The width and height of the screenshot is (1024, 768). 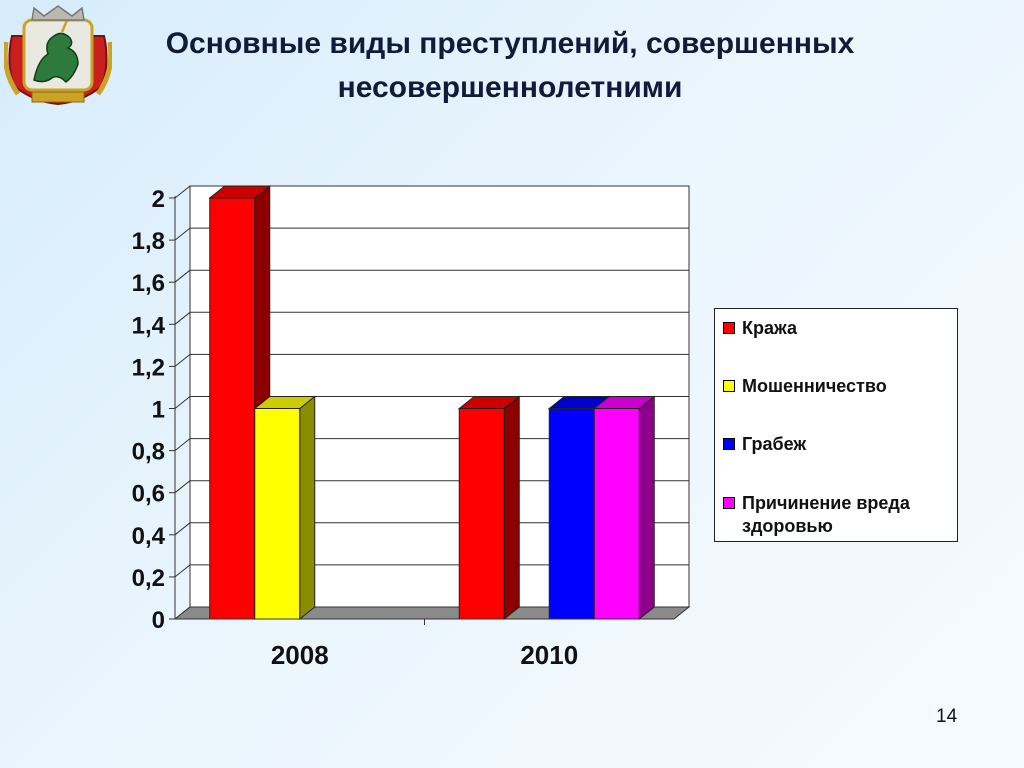 I want to click on legend-item-moshennichestvo: Мошенничество, so click(x=838, y=386).